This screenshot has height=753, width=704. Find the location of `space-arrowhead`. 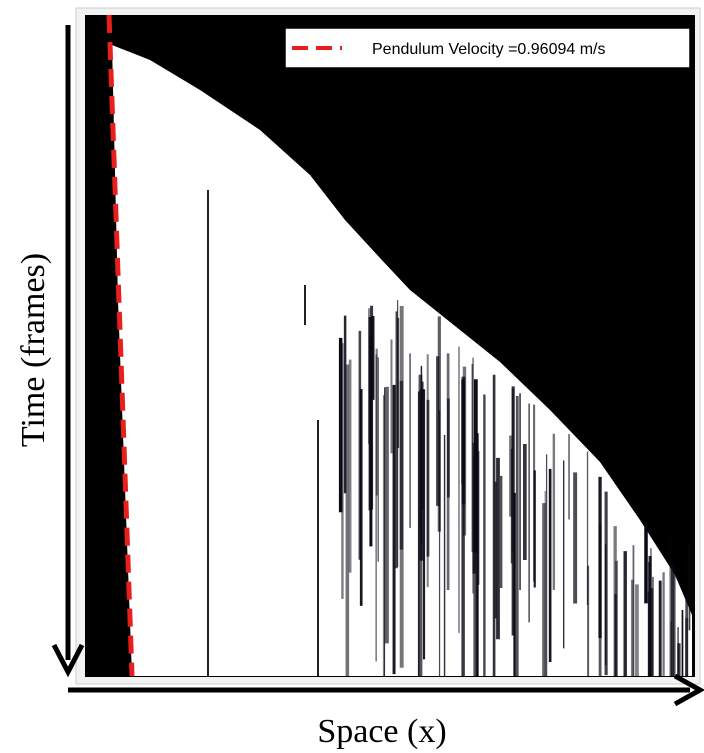

space-arrowhead is located at coordinates (688, 690).